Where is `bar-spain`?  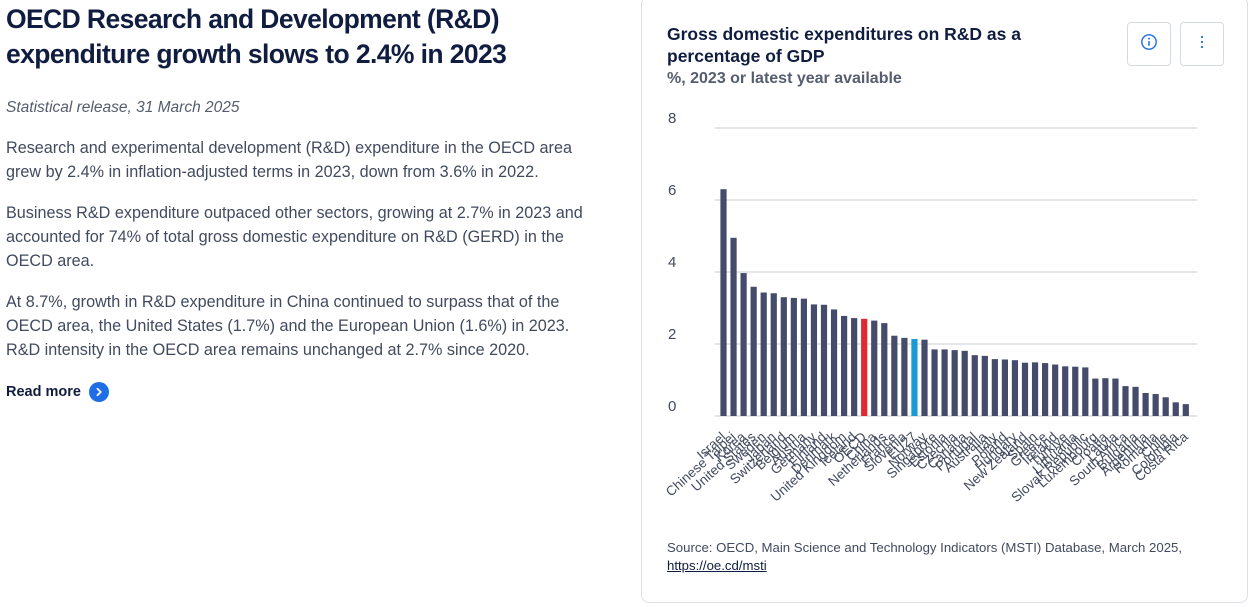
bar-spain is located at coordinates (1035, 389).